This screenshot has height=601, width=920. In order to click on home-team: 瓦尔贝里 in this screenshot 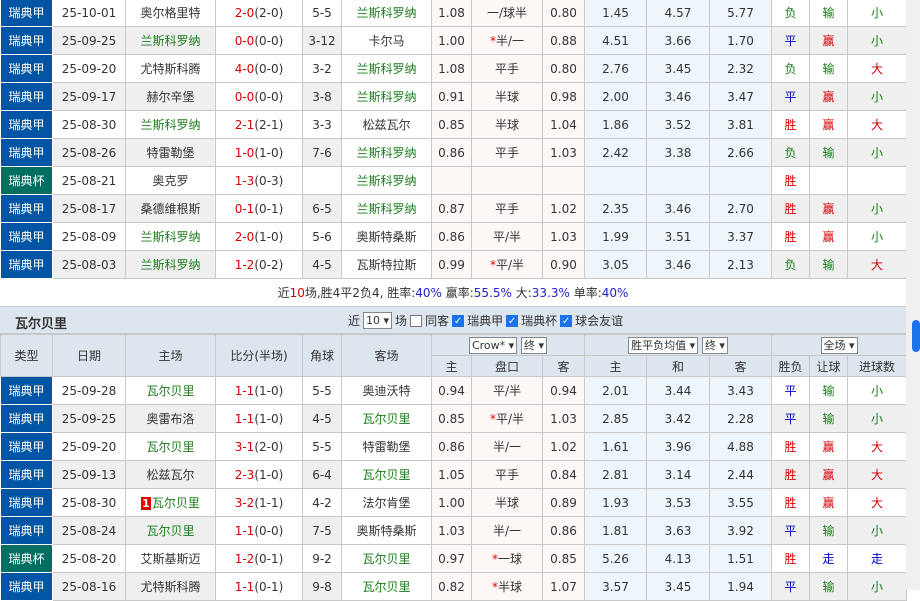, I will do `click(175, 503)`.